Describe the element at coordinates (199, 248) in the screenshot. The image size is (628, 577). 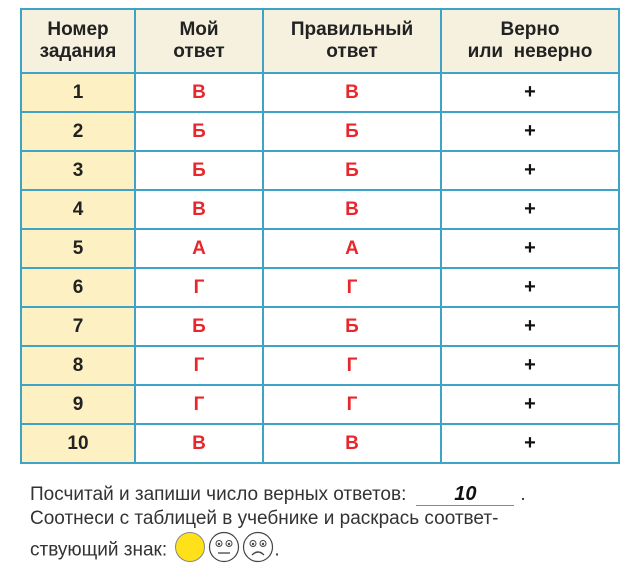
I see `my-answer: А` at that location.